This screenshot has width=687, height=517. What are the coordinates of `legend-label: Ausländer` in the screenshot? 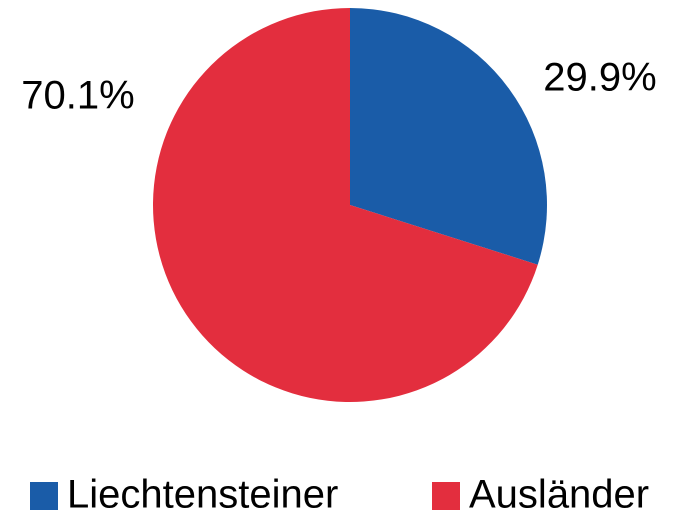 It's located at (559, 495).